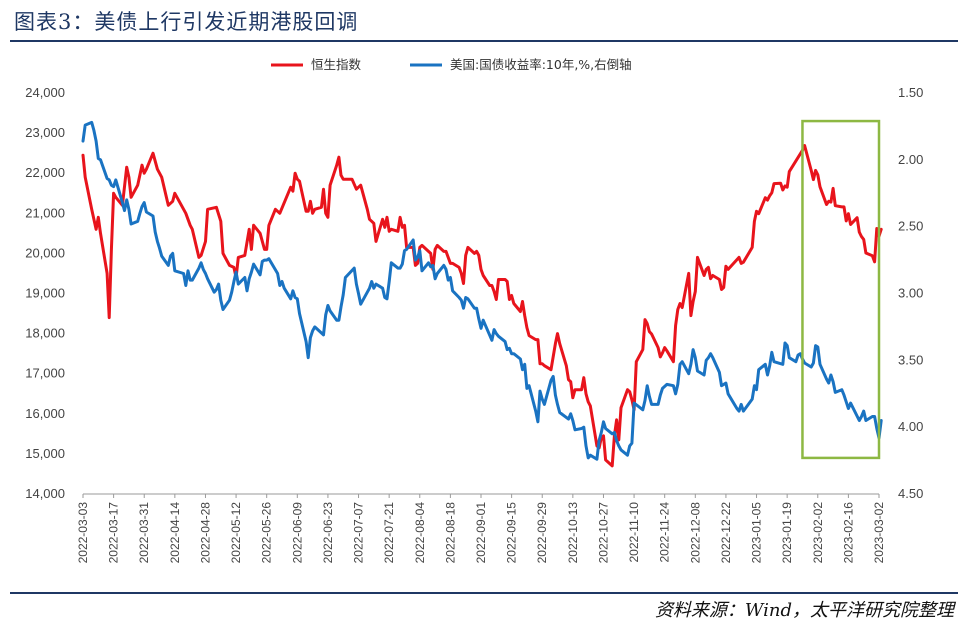 This screenshot has height=623, width=968. I want to click on x-tick-label: 2022-10-13, so click(573, 533).